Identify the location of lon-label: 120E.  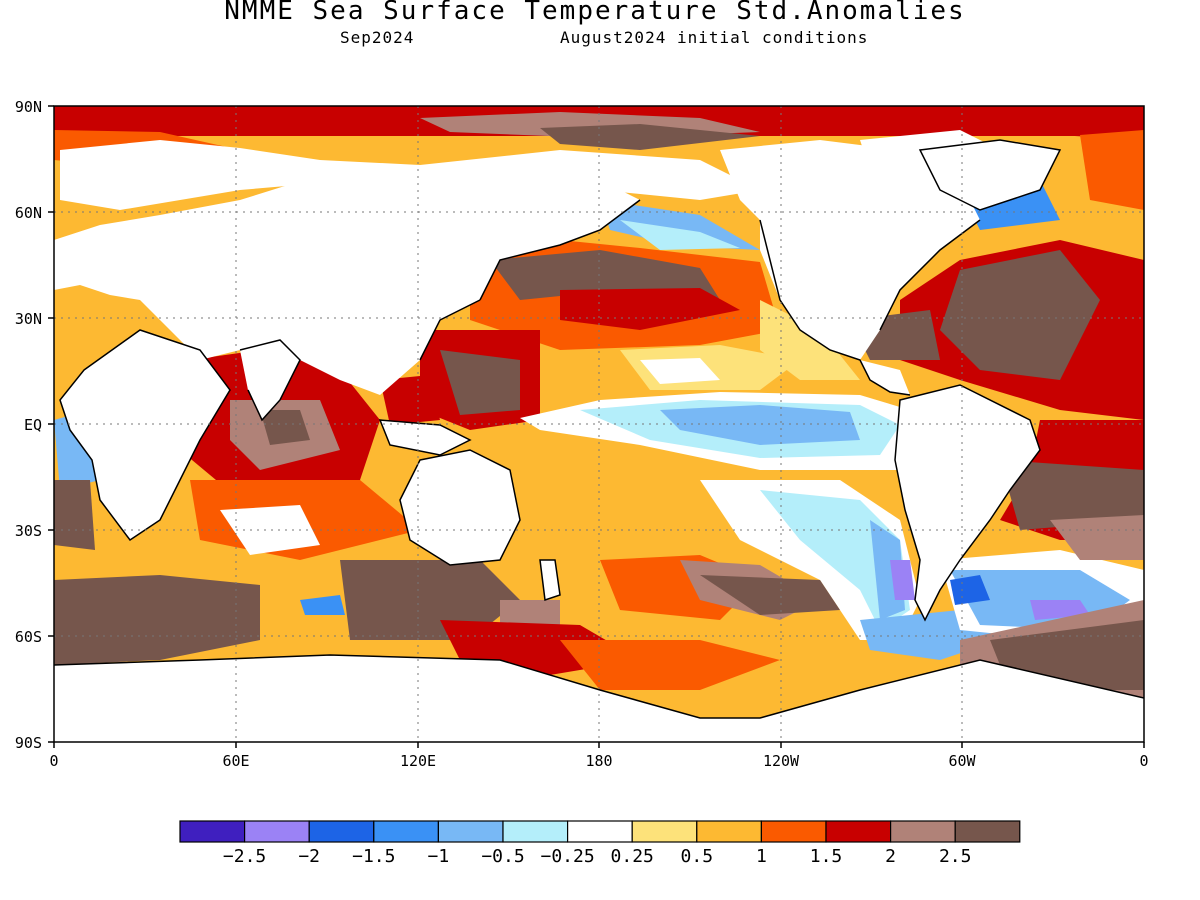
(418, 761).